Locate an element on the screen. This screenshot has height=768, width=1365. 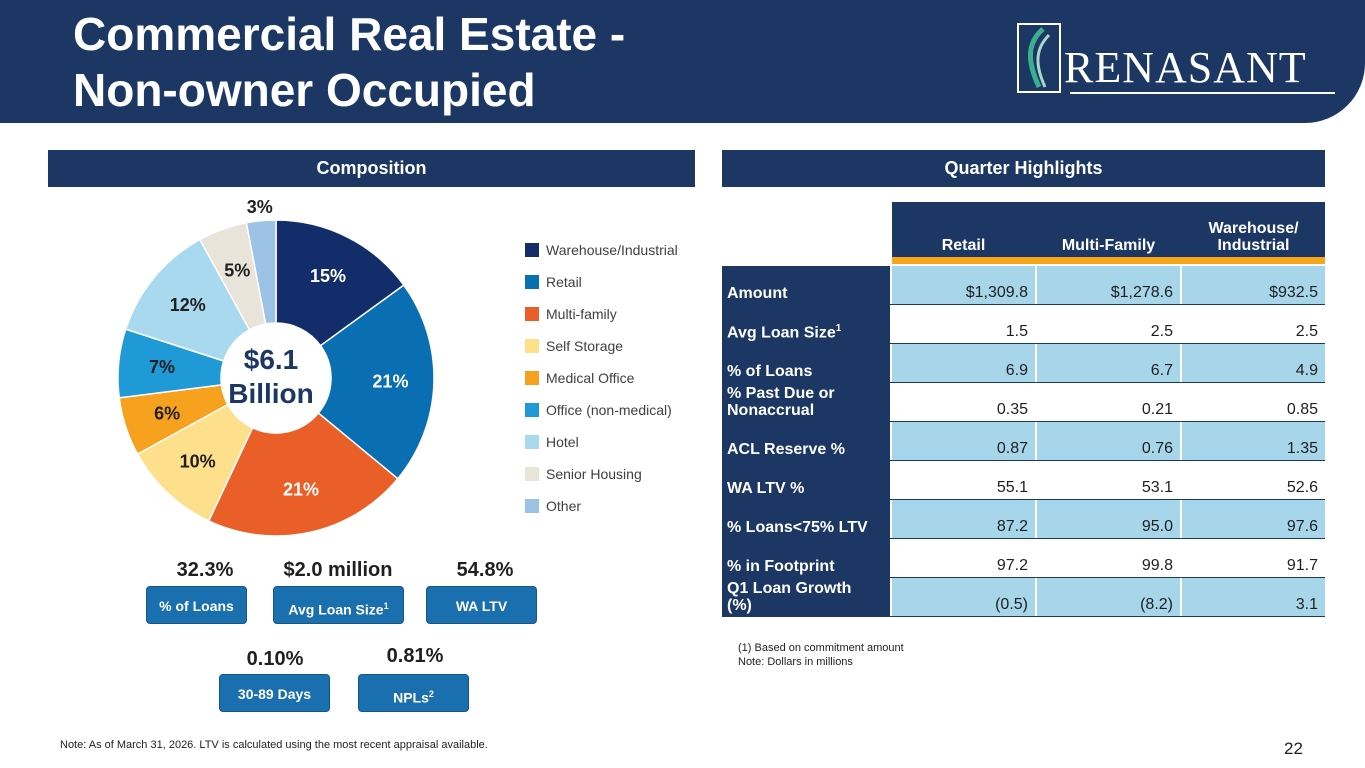
row-label-line: Q1 Loan Growth is located at coordinates (789, 588).